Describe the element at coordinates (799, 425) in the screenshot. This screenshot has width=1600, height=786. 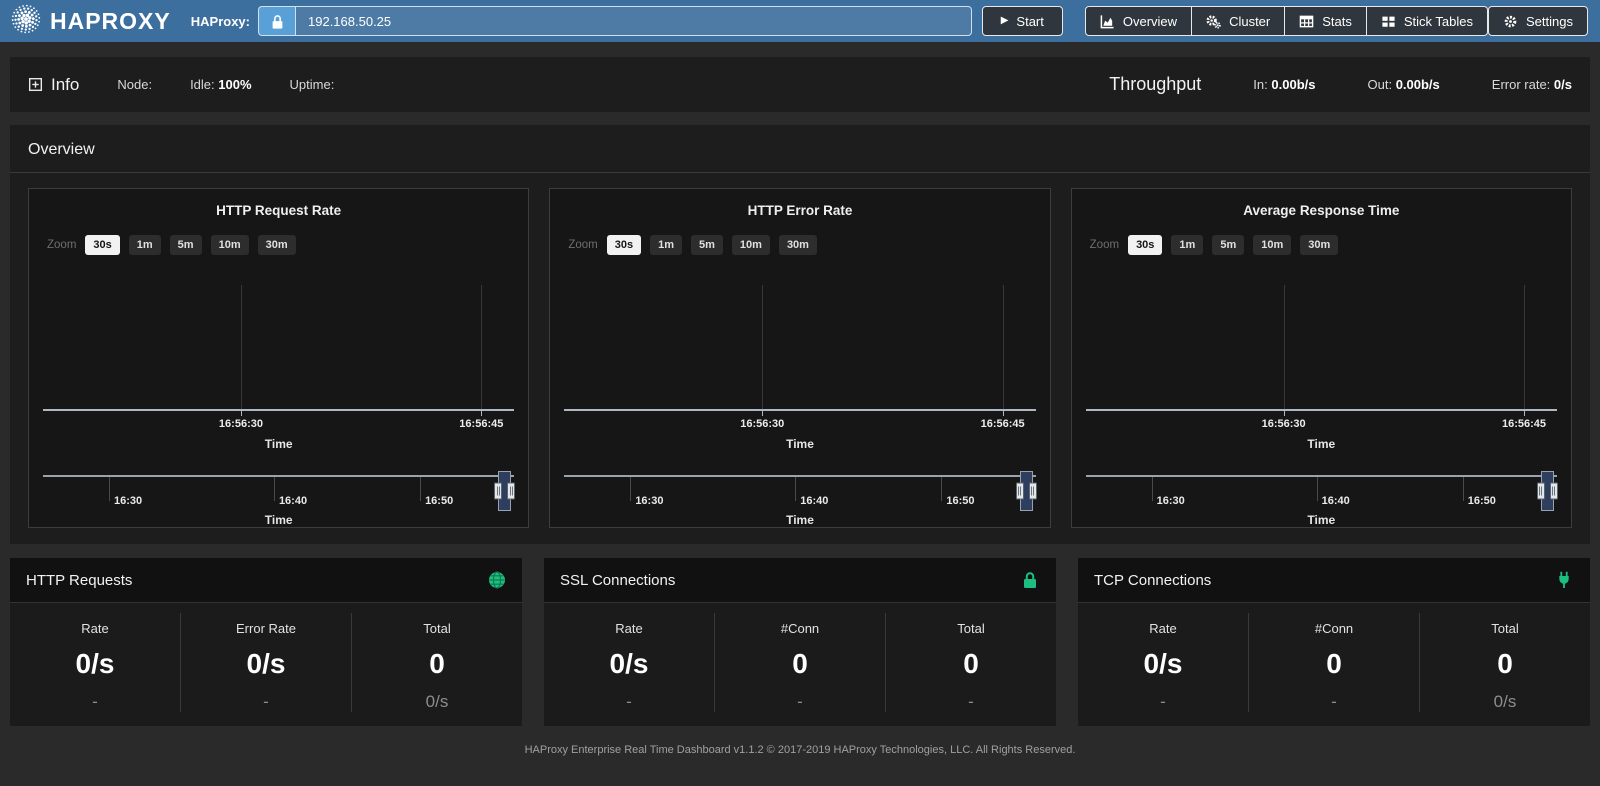
I see `x-axis-labels: 16:56:30 16:56:45` at that location.